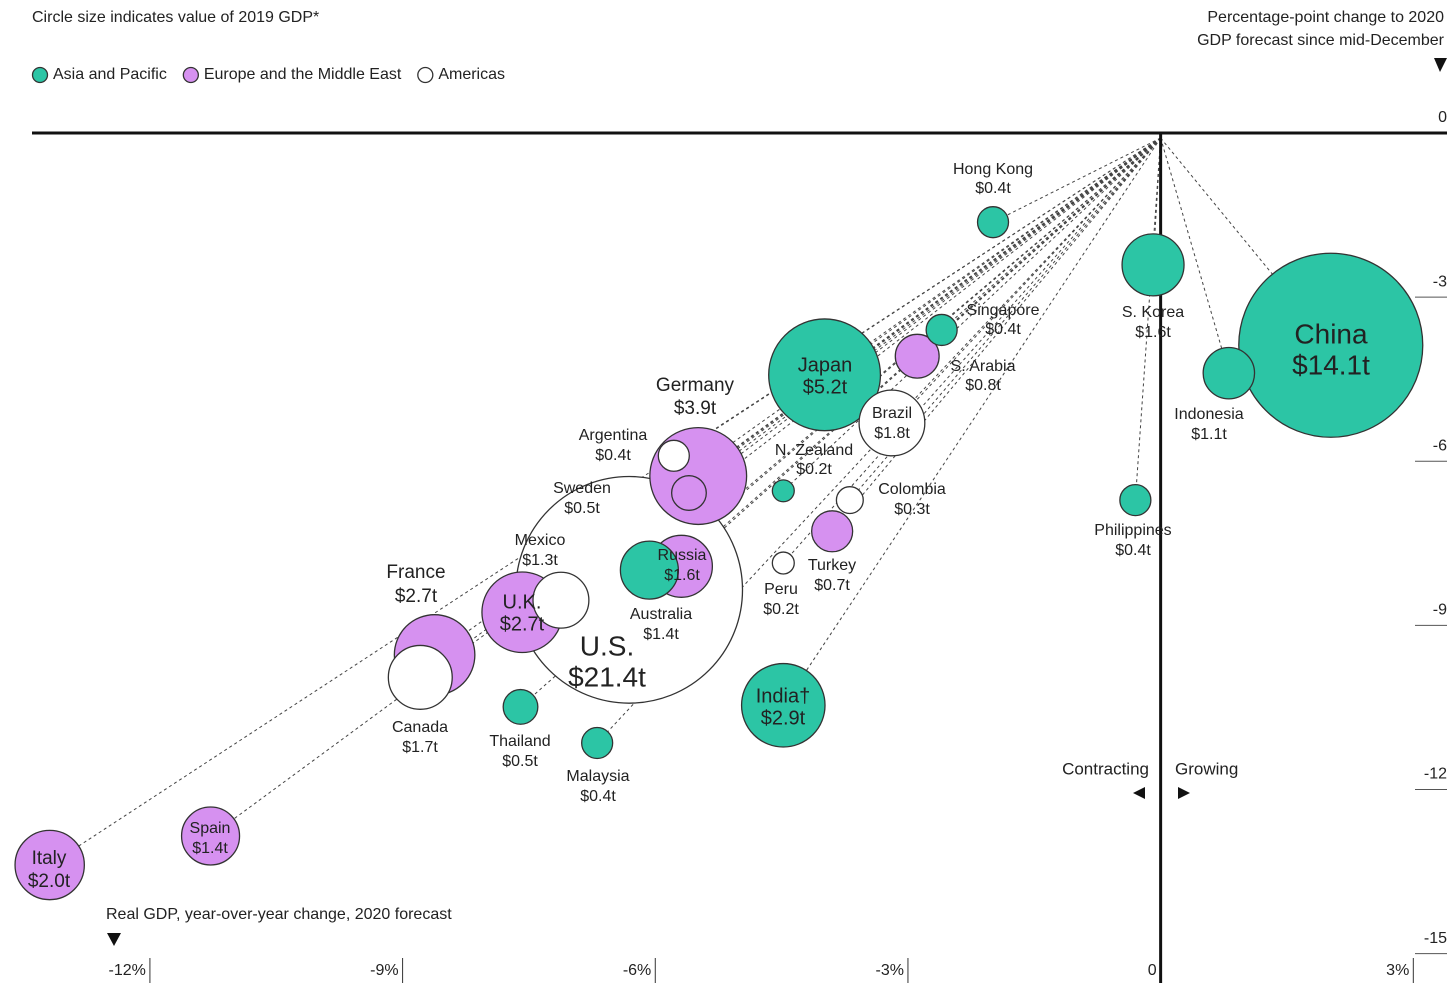 This screenshot has width=1447, height=983. Describe the element at coordinates (1331, 364) in the screenshot. I see `value-label: $14.1t` at that location.